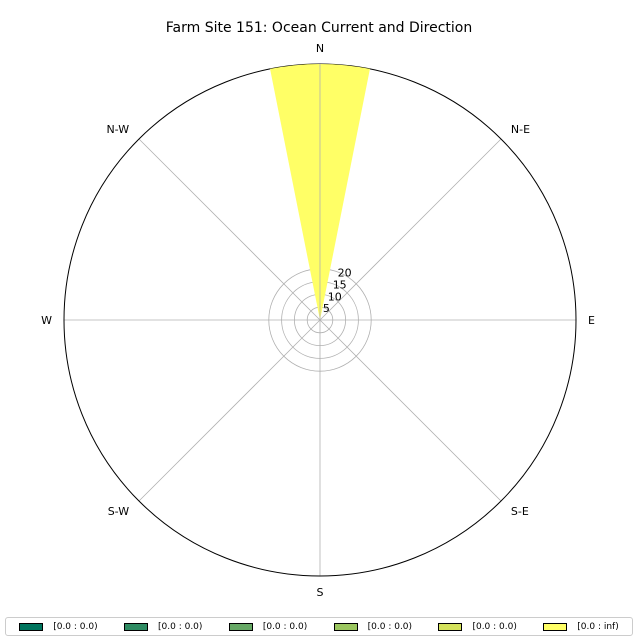 This screenshot has width=640, height=640. What do you see at coordinates (320, 48) in the screenshot?
I see `direction-label-n: N` at bounding box center [320, 48].